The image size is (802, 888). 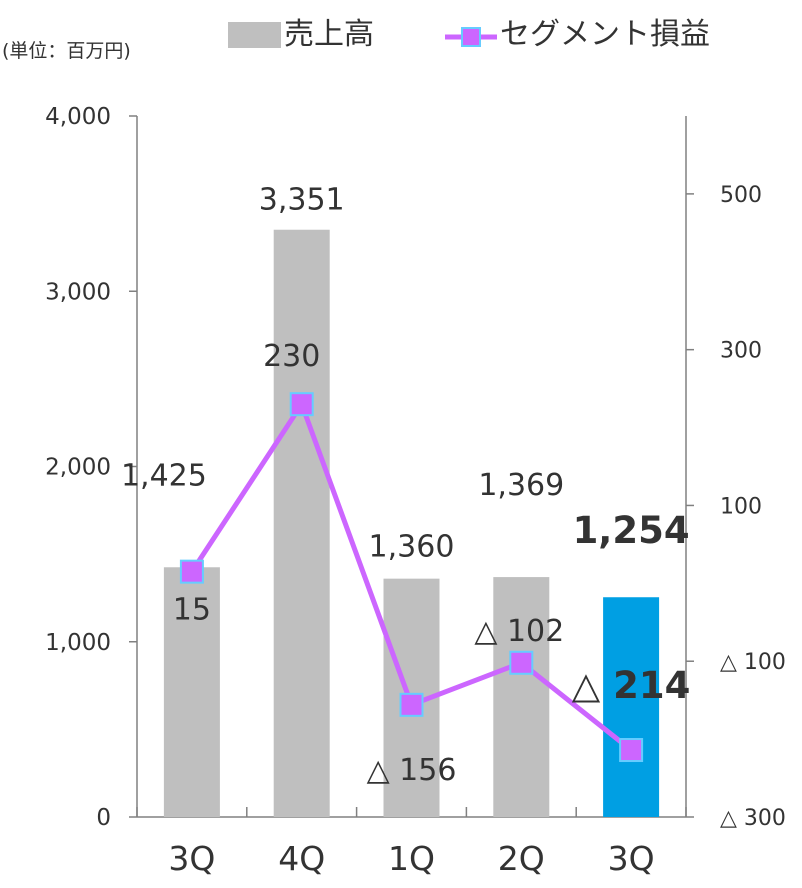 What do you see at coordinates (411, 858) in the screenshot?
I see `x-category-label: 1Q` at bounding box center [411, 858].